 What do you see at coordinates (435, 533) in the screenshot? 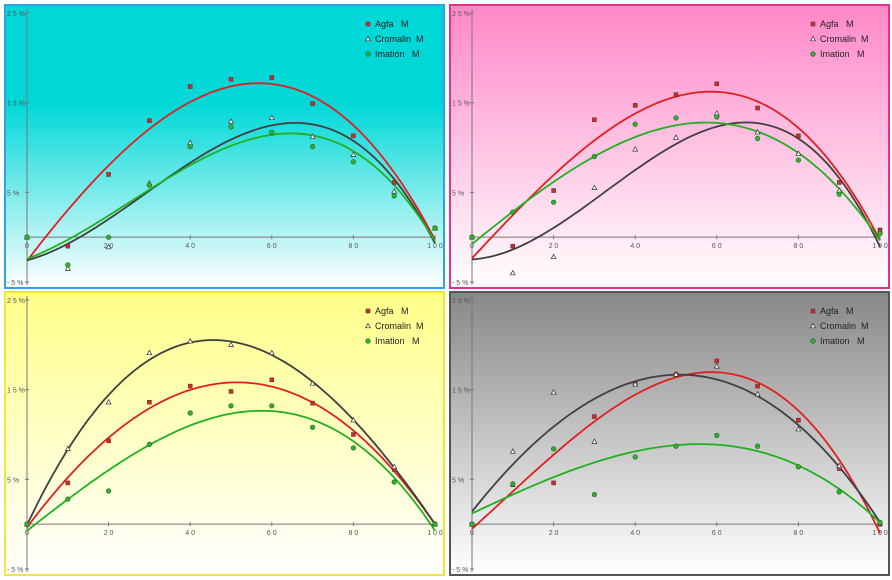
I see `x-tick-label: 1 0 0` at bounding box center [435, 533].